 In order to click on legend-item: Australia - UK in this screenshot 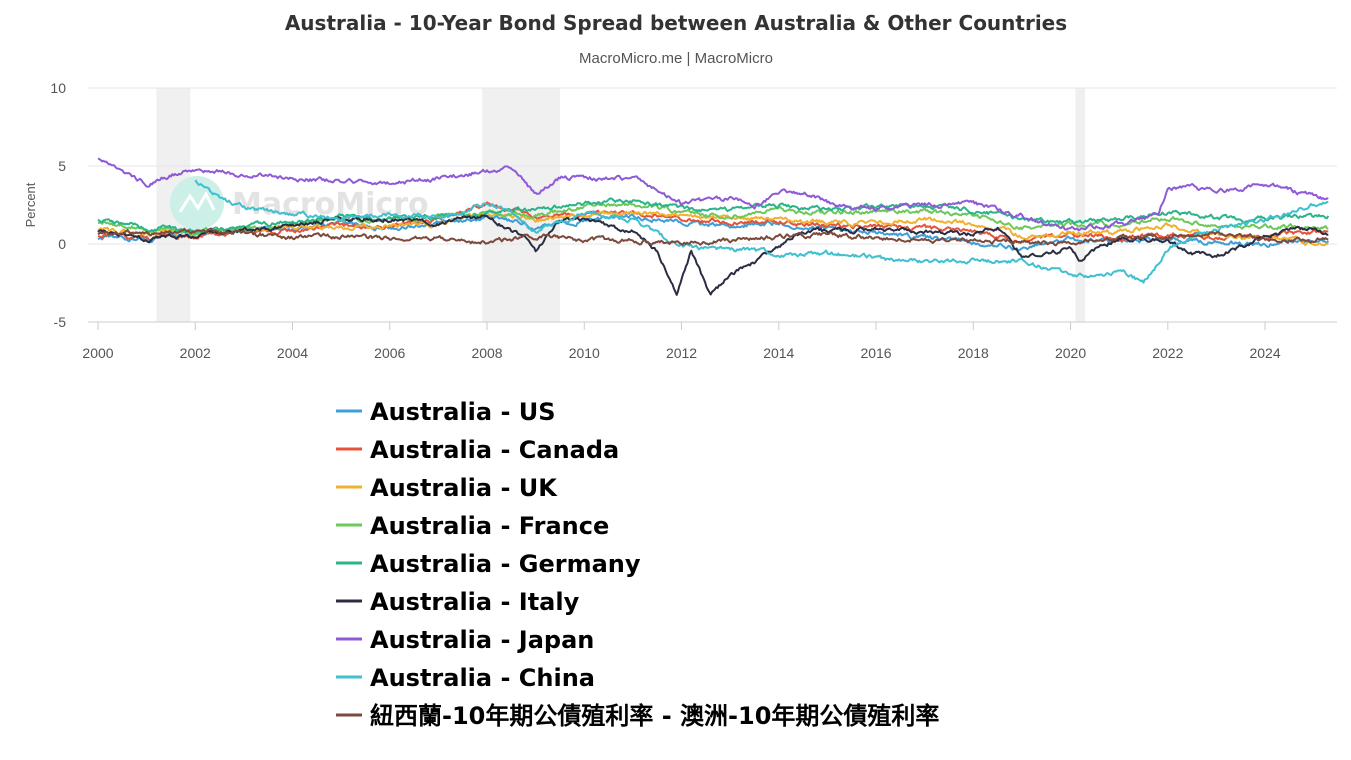, I will do `click(447, 488)`.